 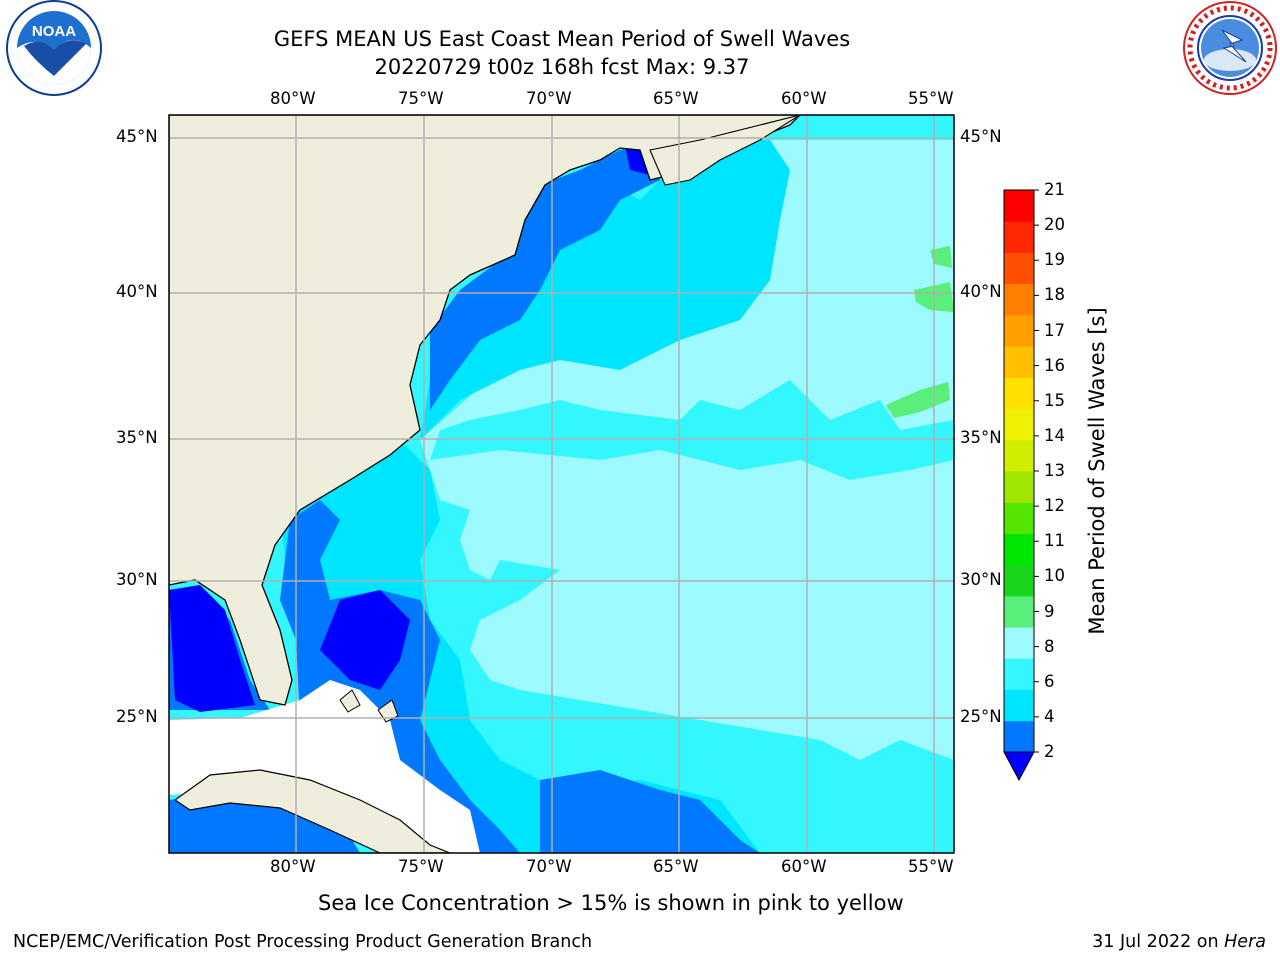 What do you see at coordinates (1054, 189) in the screenshot?
I see `colorbar-tick-label: 21` at bounding box center [1054, 189].